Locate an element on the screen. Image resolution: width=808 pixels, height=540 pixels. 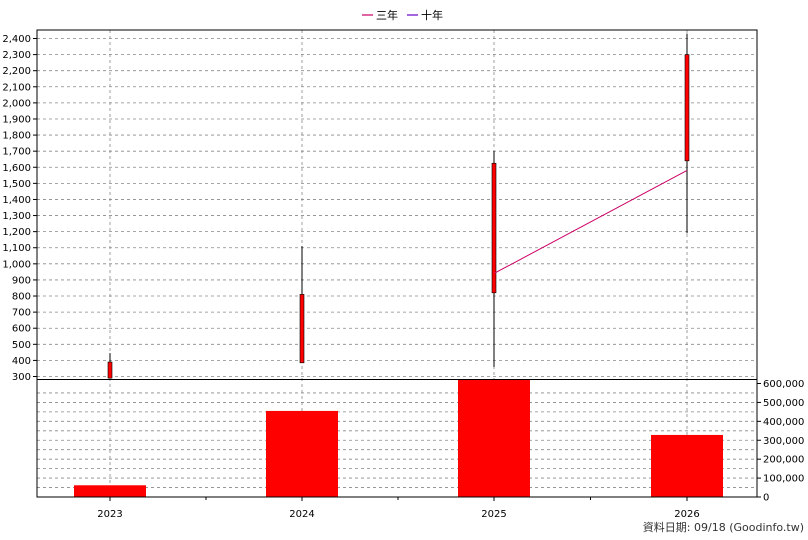
price-tick-label: 1,500 is located at coordinates (16, 184).